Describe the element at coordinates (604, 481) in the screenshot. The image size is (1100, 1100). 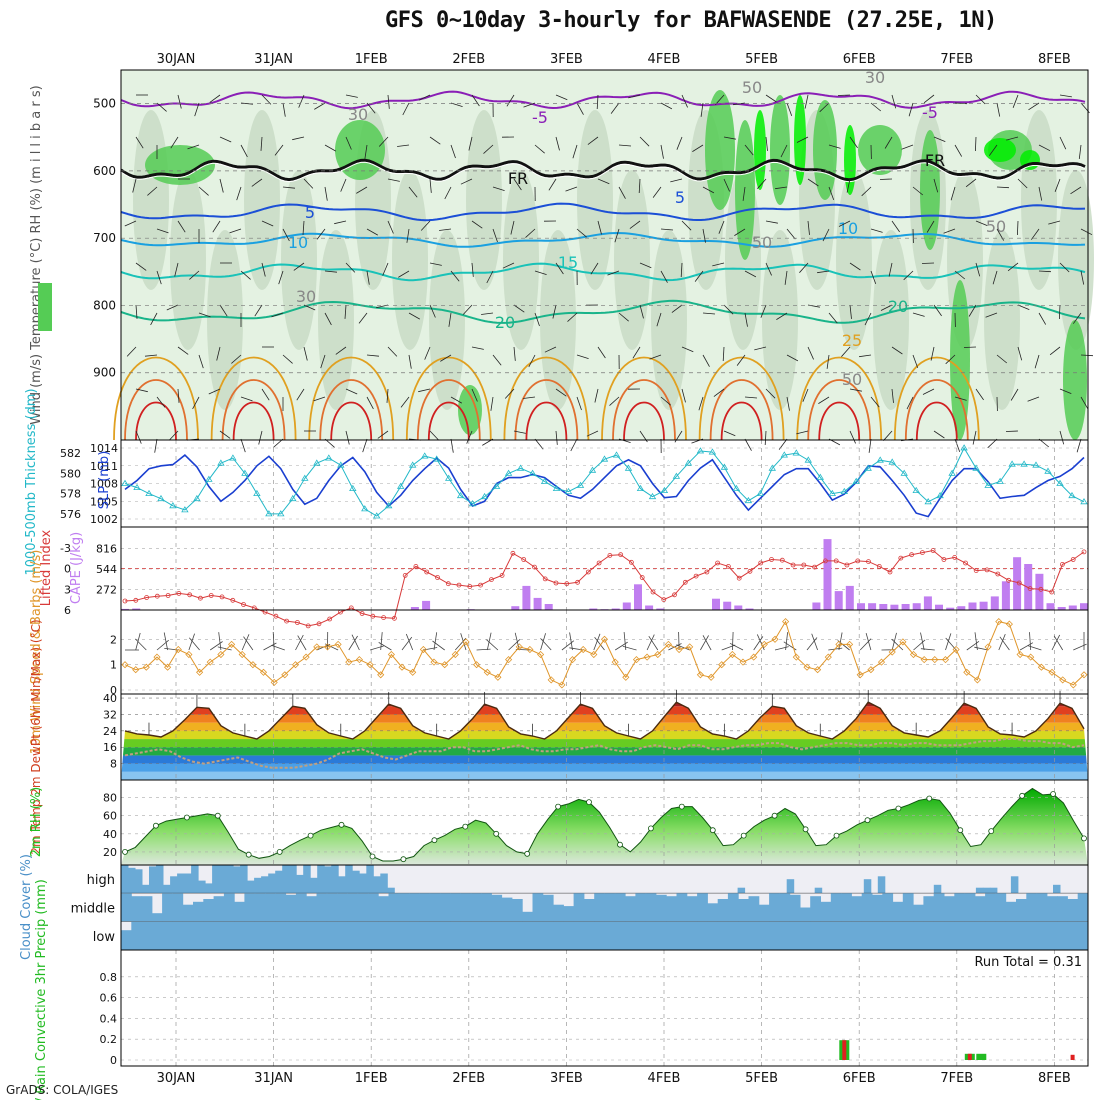
I see `thickness-line` at that location.